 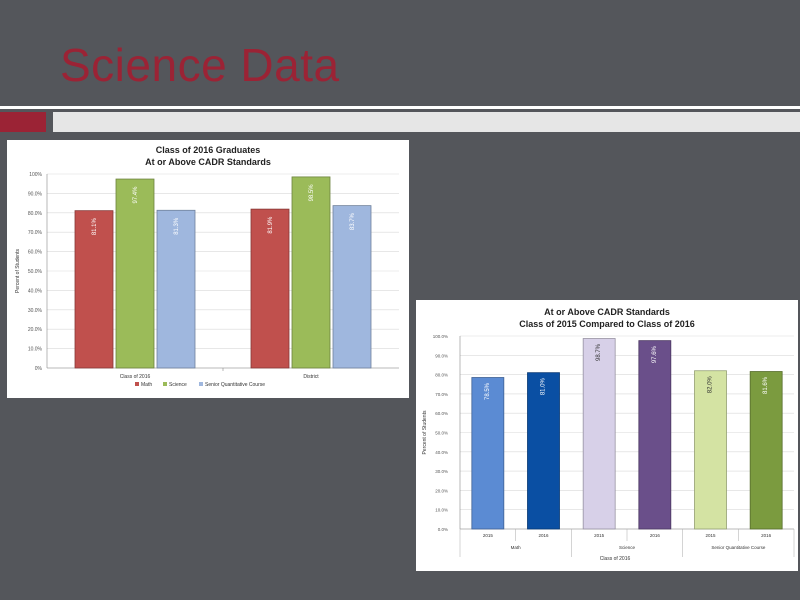 I want to click on chart-2-group-label: Science, so click(x=627, y=547).